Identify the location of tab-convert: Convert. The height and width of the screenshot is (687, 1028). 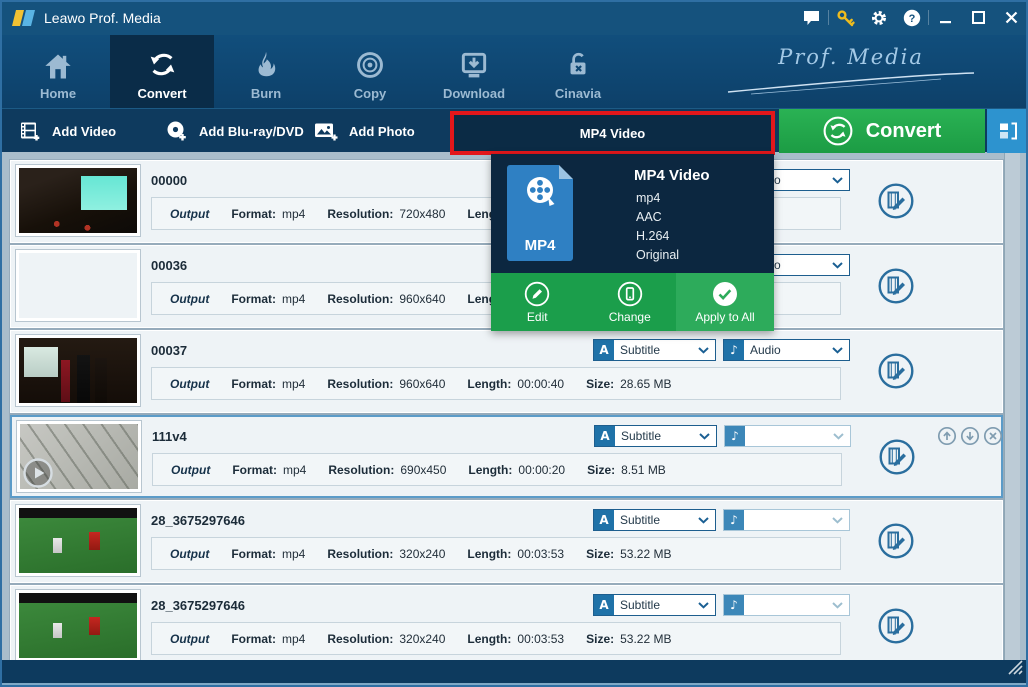
(162, 71).